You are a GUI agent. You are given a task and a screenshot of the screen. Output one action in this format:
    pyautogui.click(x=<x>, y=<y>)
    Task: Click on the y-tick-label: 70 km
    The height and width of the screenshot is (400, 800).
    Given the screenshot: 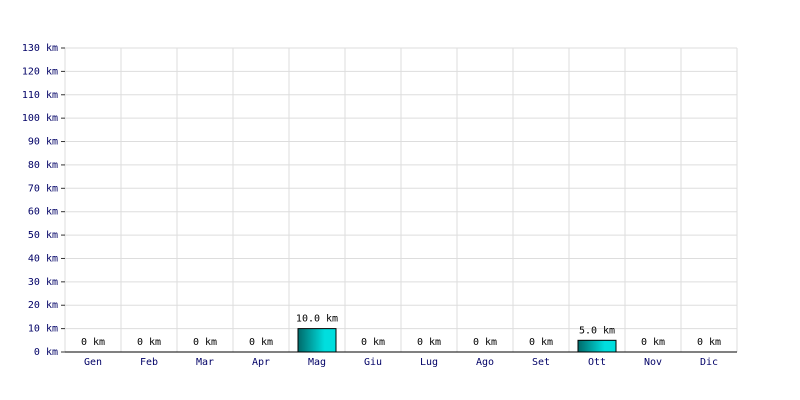 What is the action you would take?
    pyautogui.click(x=43, y=188)
    